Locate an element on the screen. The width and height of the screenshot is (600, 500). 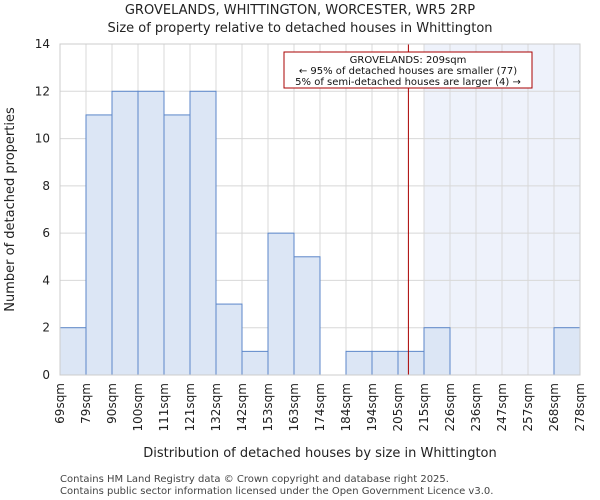
x-tick-label: 278sqm is located at coordinates (580, 407).